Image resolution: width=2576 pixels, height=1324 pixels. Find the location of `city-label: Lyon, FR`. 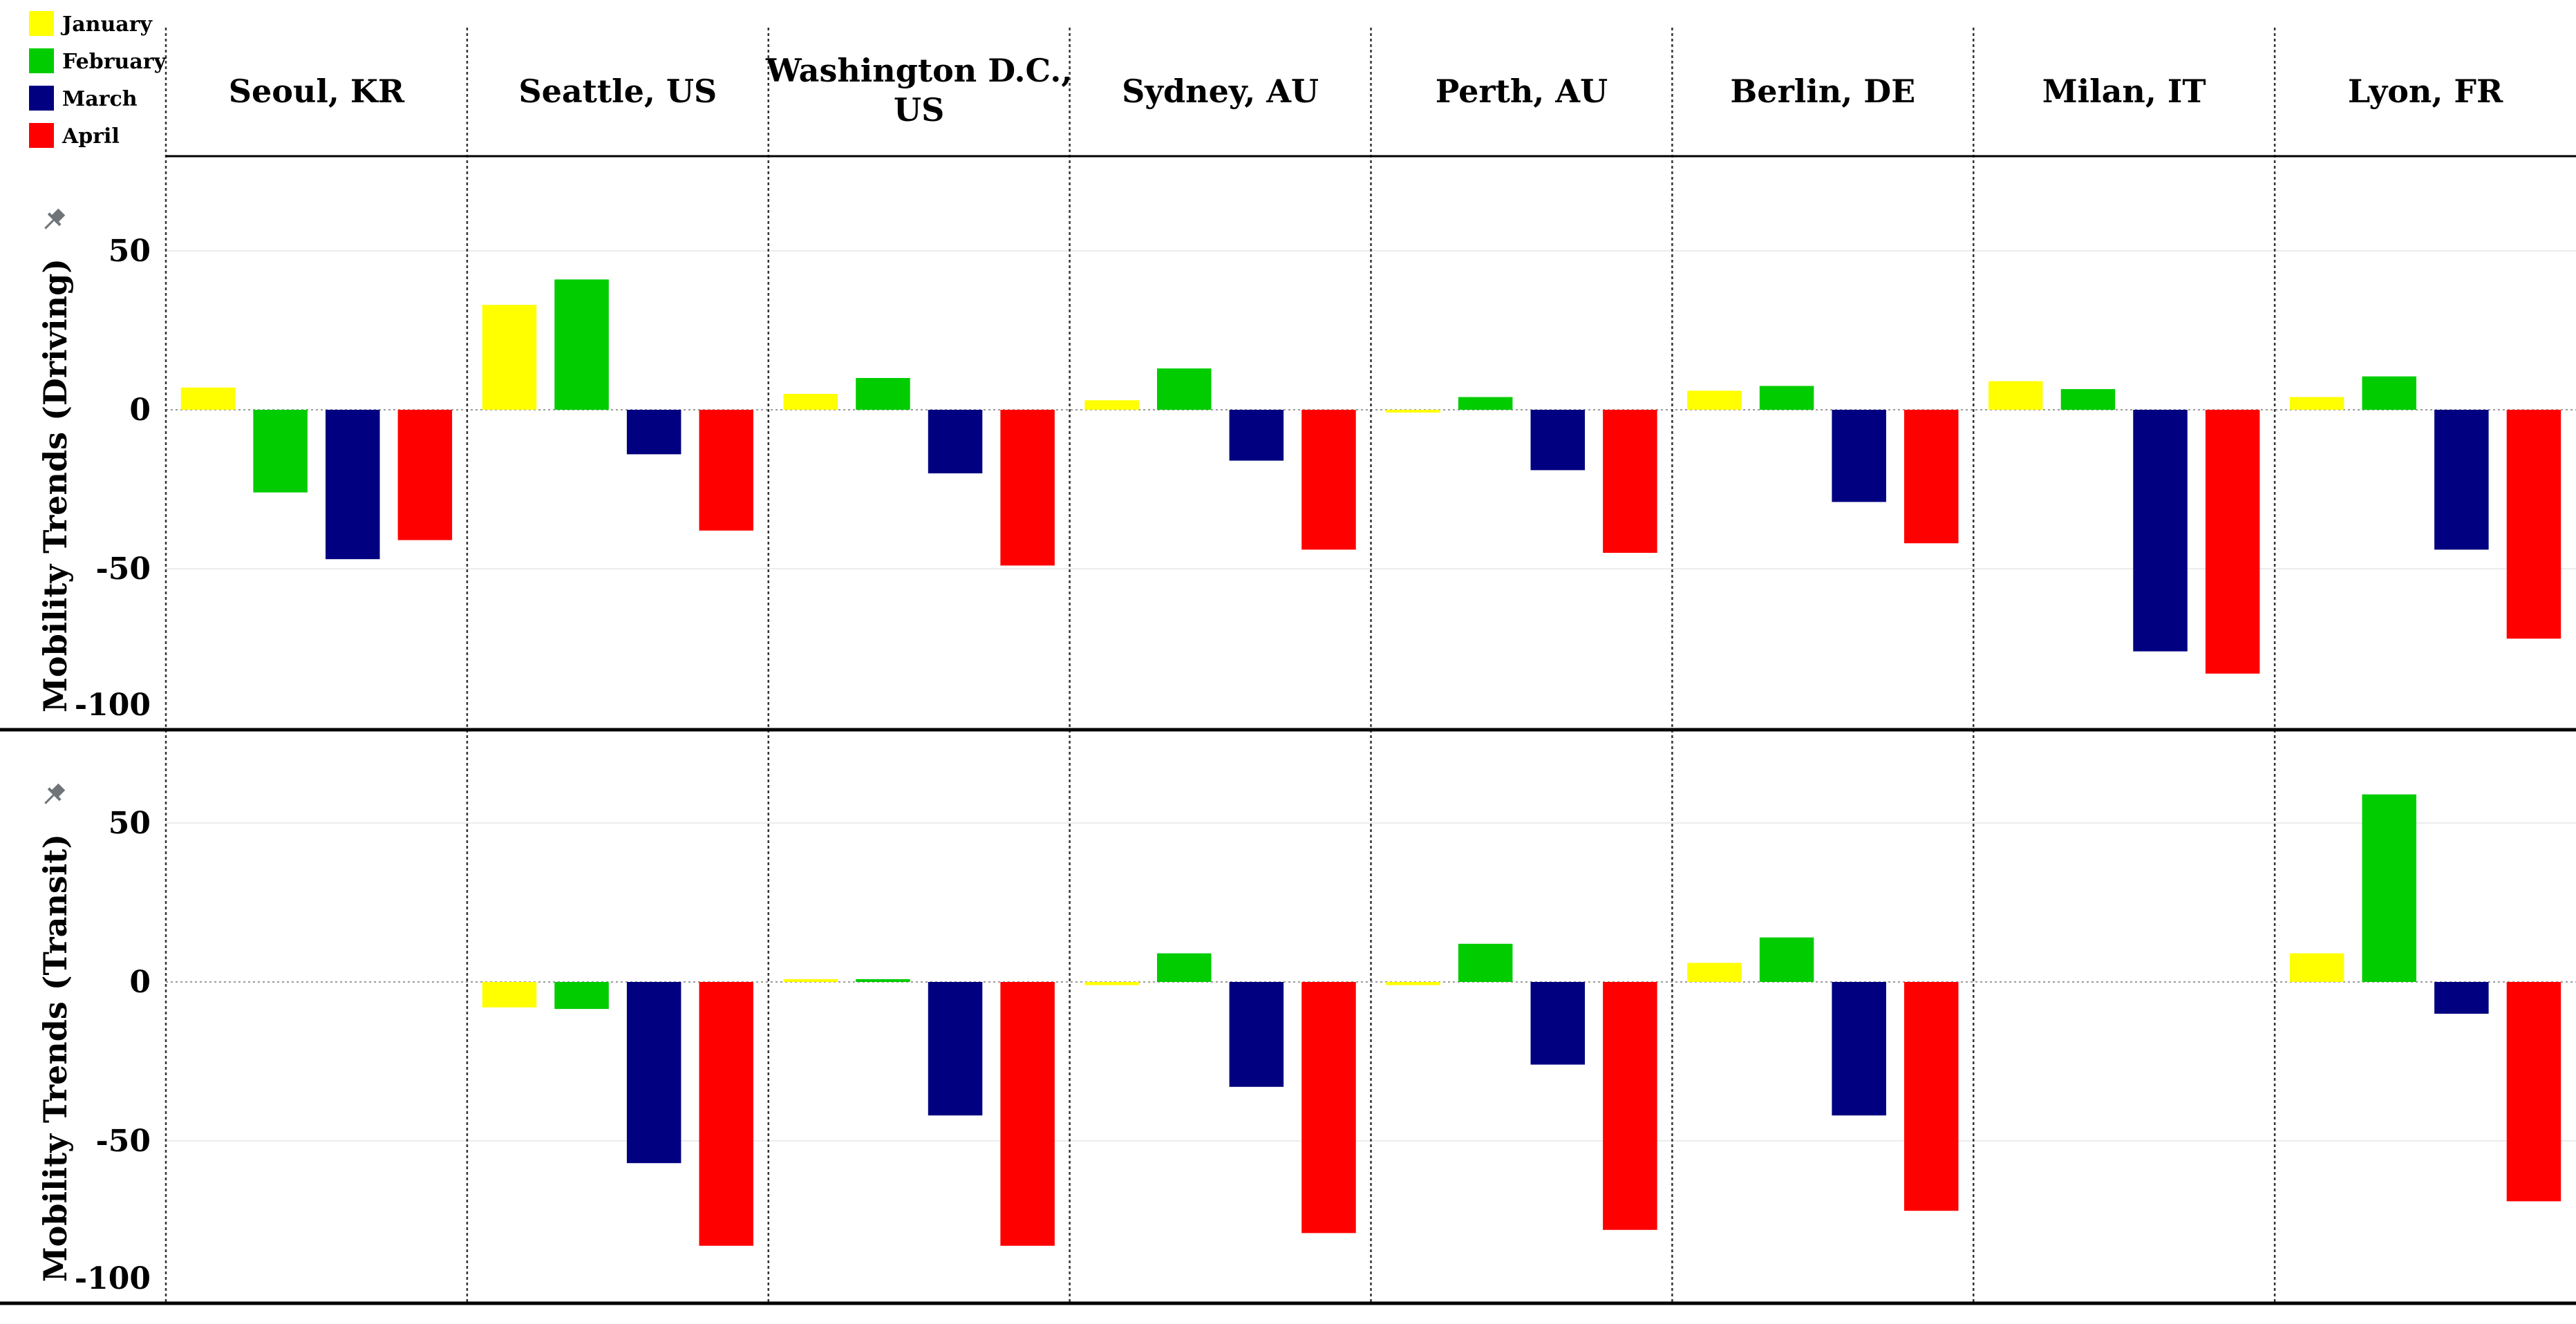

city-label: Lyon, FR is located at coordinates (2425, 91).